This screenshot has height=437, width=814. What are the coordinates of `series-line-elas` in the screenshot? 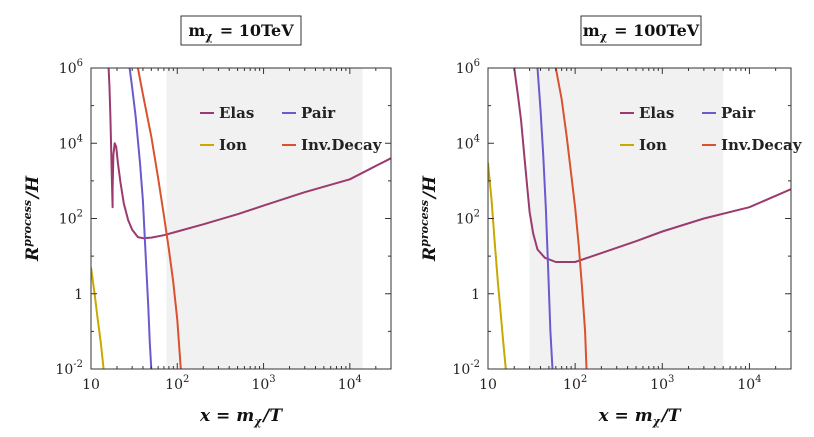 It's located at (249, 154).